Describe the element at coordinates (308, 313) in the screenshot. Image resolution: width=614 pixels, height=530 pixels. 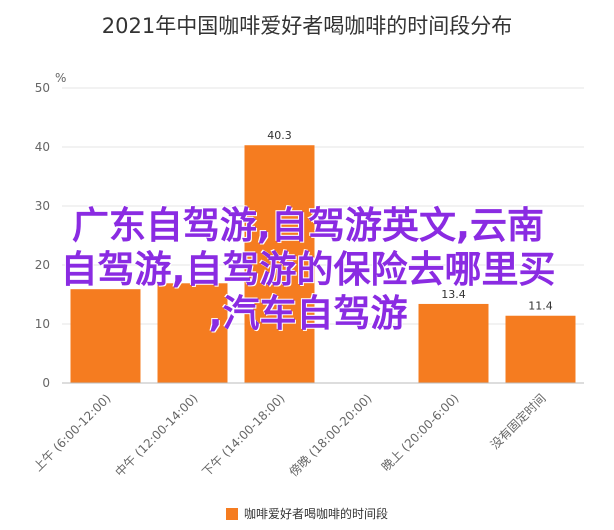
I see `watermark-line: ,汽车自驾游` at that location.